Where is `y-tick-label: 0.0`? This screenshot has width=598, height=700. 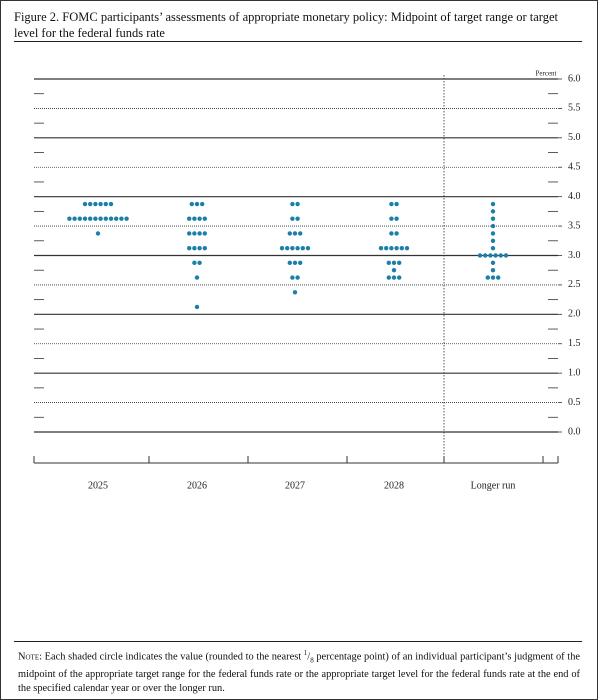 y-tick-label: 0.0 is located at coordinates (574, 431).